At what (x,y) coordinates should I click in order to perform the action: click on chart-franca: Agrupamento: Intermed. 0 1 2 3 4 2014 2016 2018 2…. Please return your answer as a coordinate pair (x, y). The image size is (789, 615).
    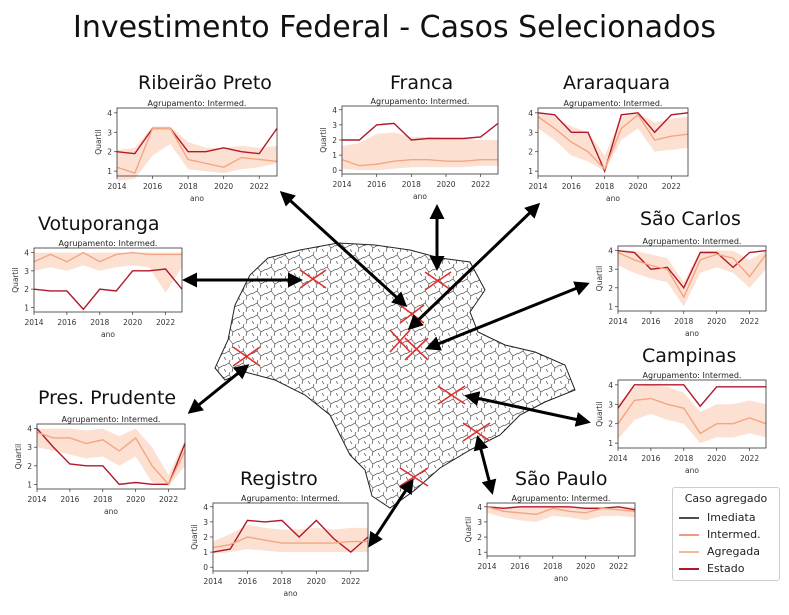
    Looking at the image, I should click on (409, 149).